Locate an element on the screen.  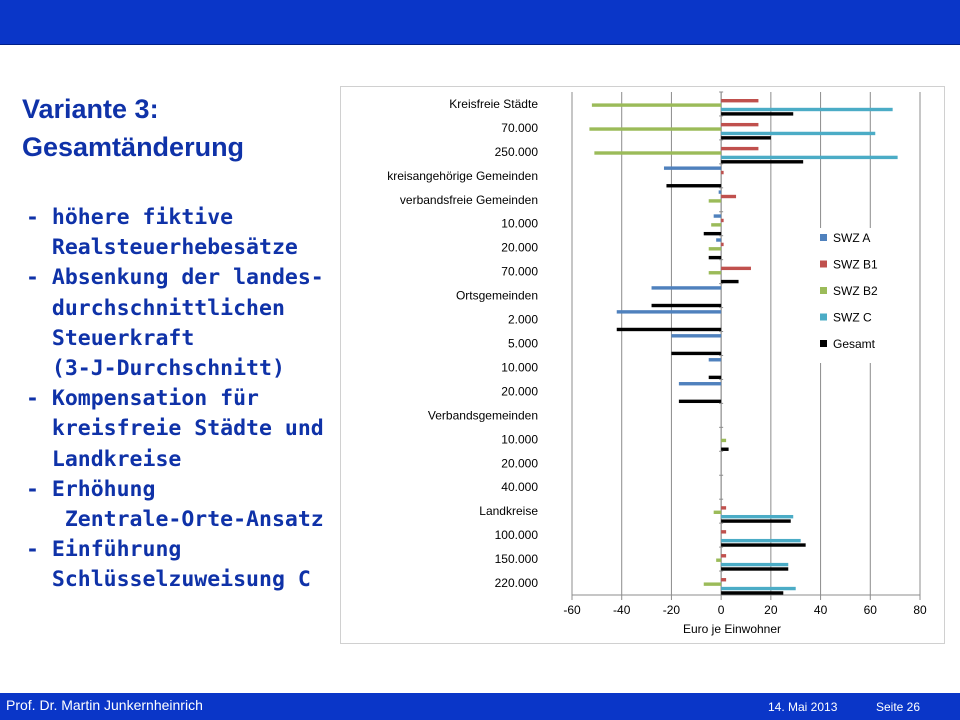
bullet-line: - höhere fiktive is located at coordinates (130, 217).